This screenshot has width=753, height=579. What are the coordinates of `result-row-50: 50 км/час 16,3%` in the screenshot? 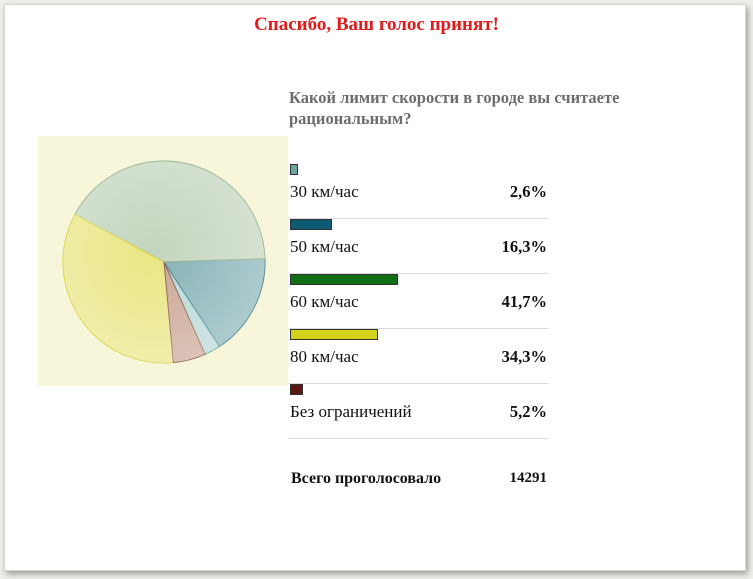 It's located at (419, 246).